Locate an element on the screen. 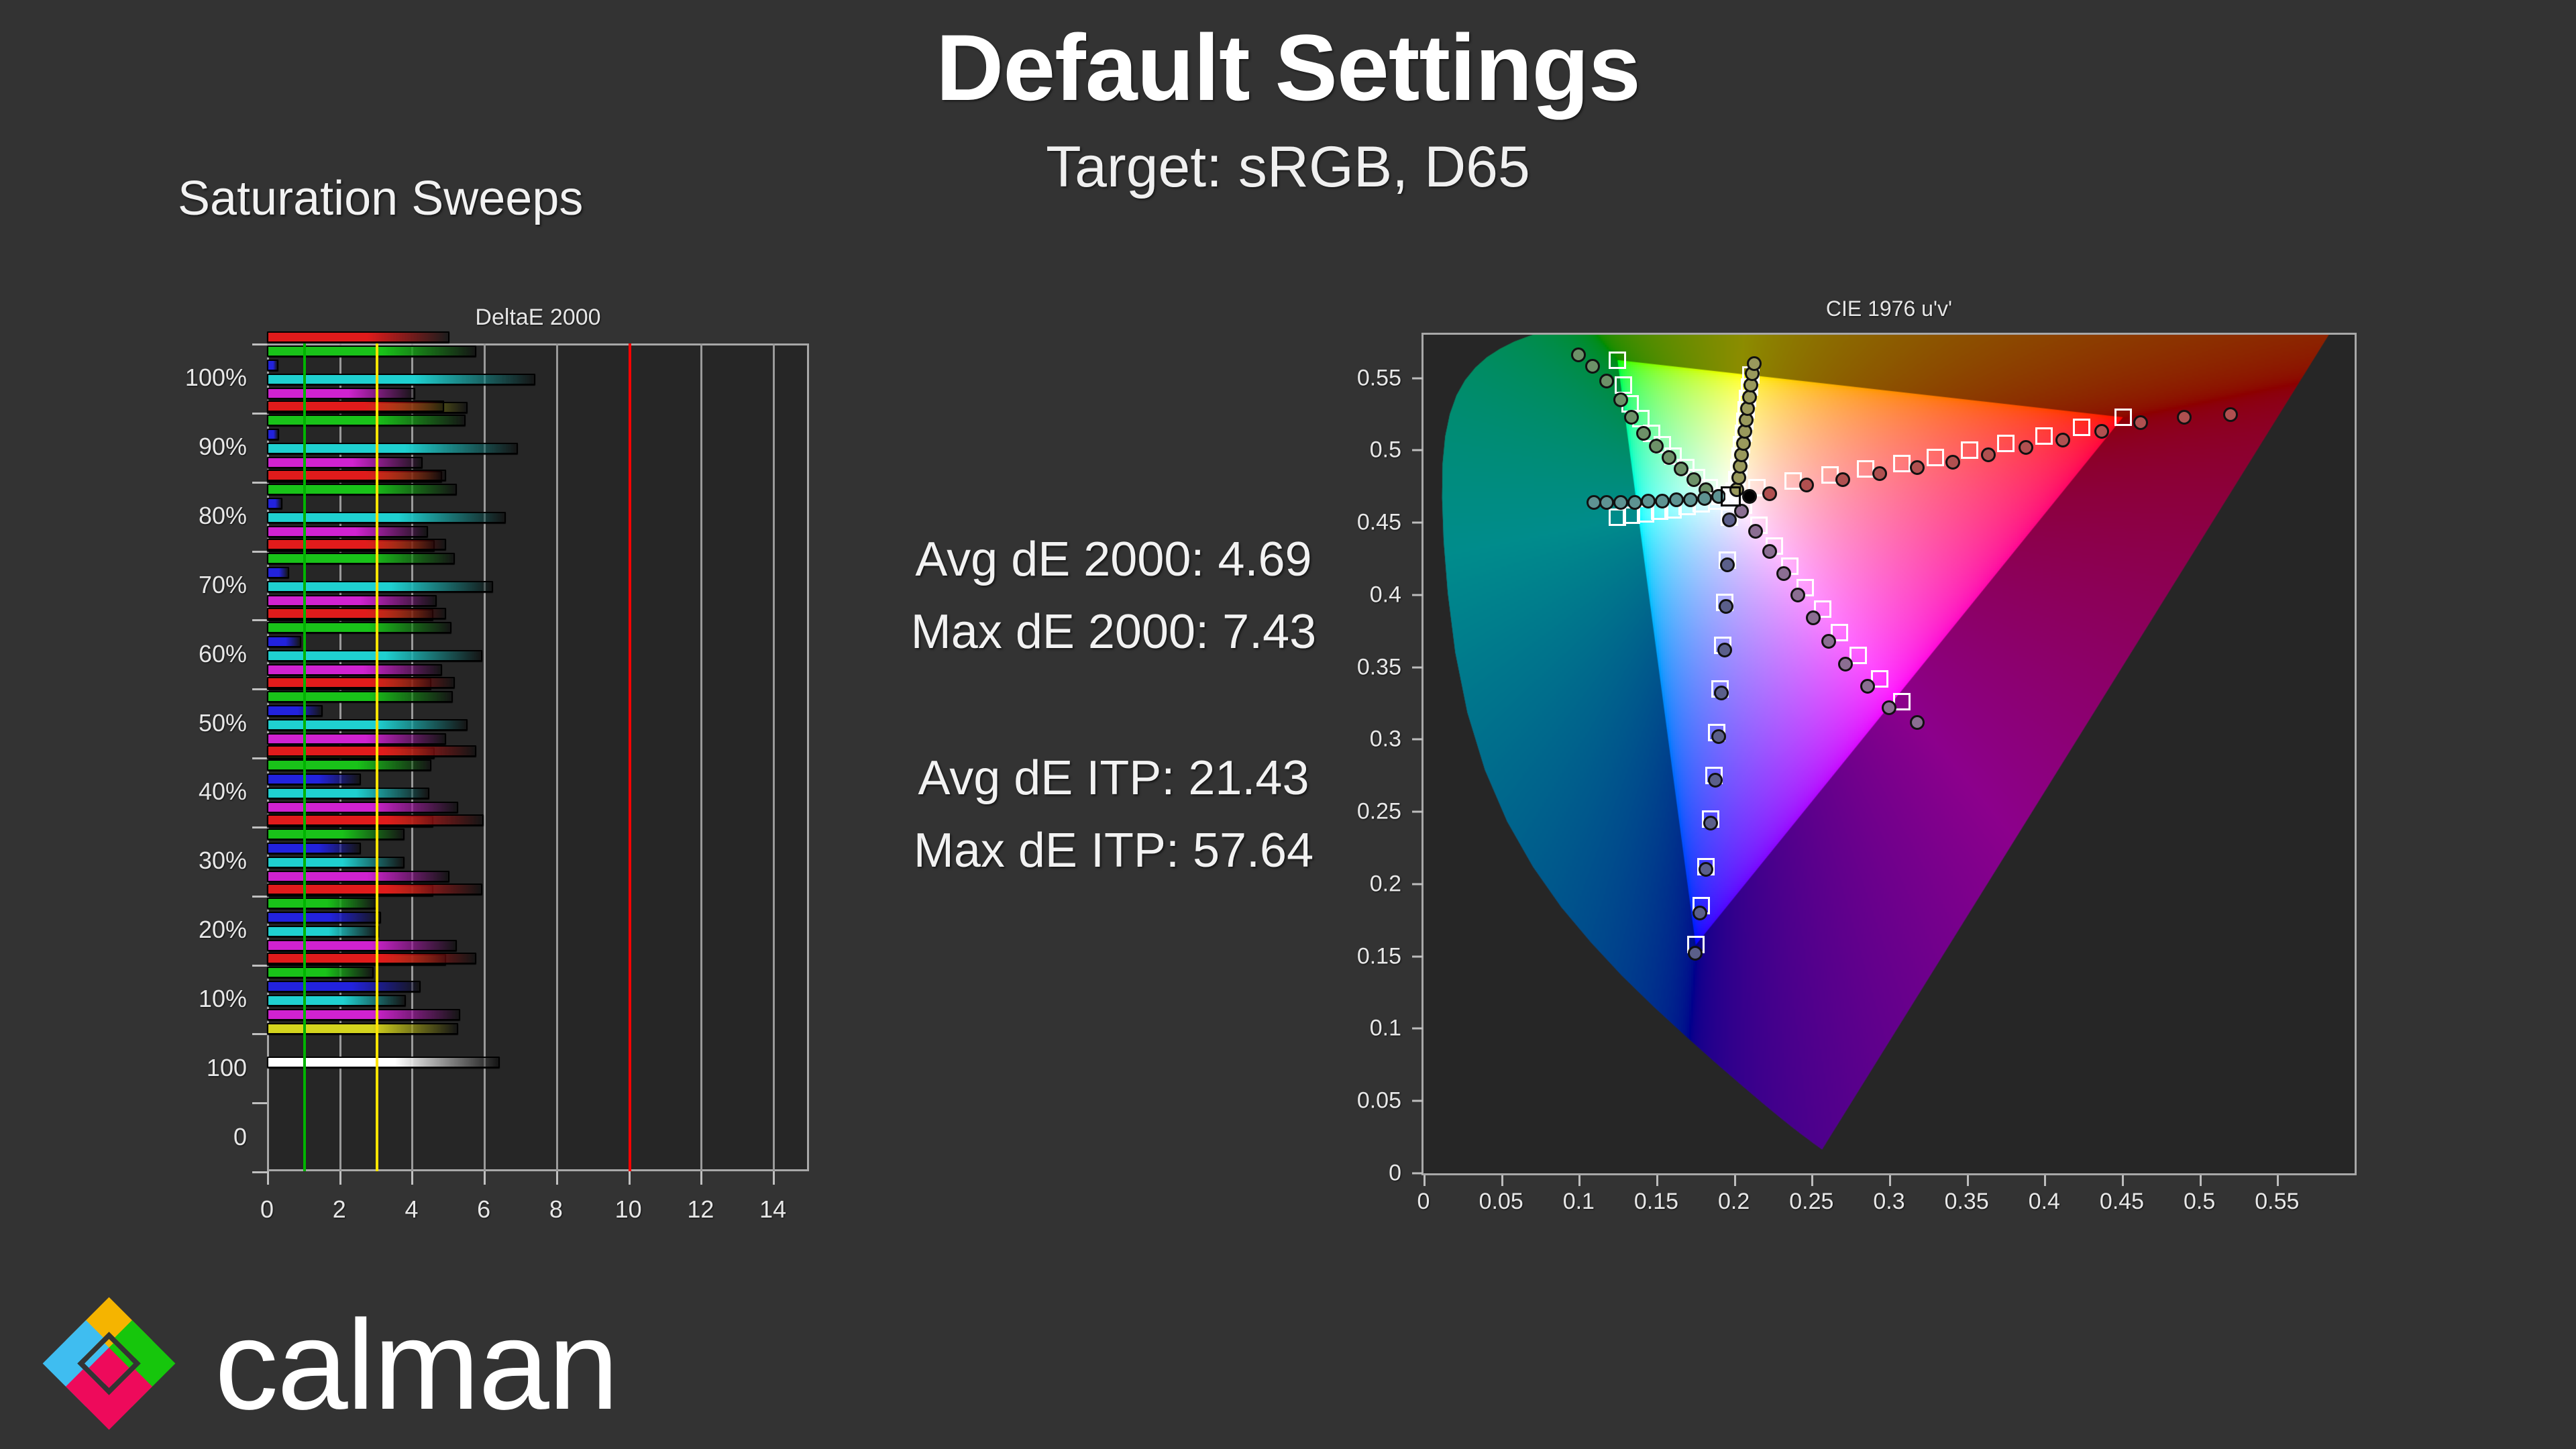 The height and width of the screenshot is (1449, 2576). calman-diamond-icon is located at coordinates (109, 1363).